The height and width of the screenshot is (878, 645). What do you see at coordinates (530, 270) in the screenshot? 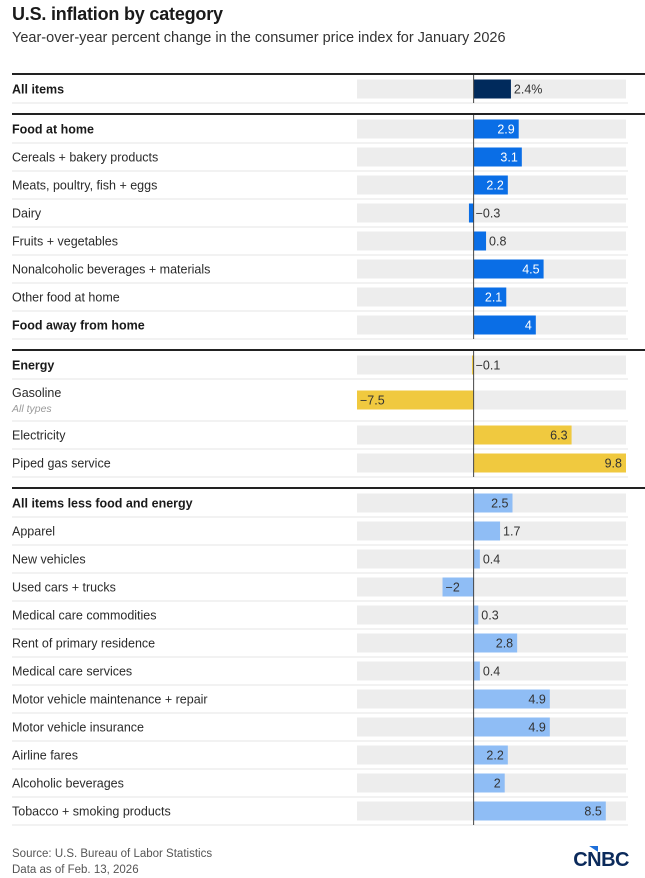
I see `value-label: 4.5` at bounding box center [530, 270].